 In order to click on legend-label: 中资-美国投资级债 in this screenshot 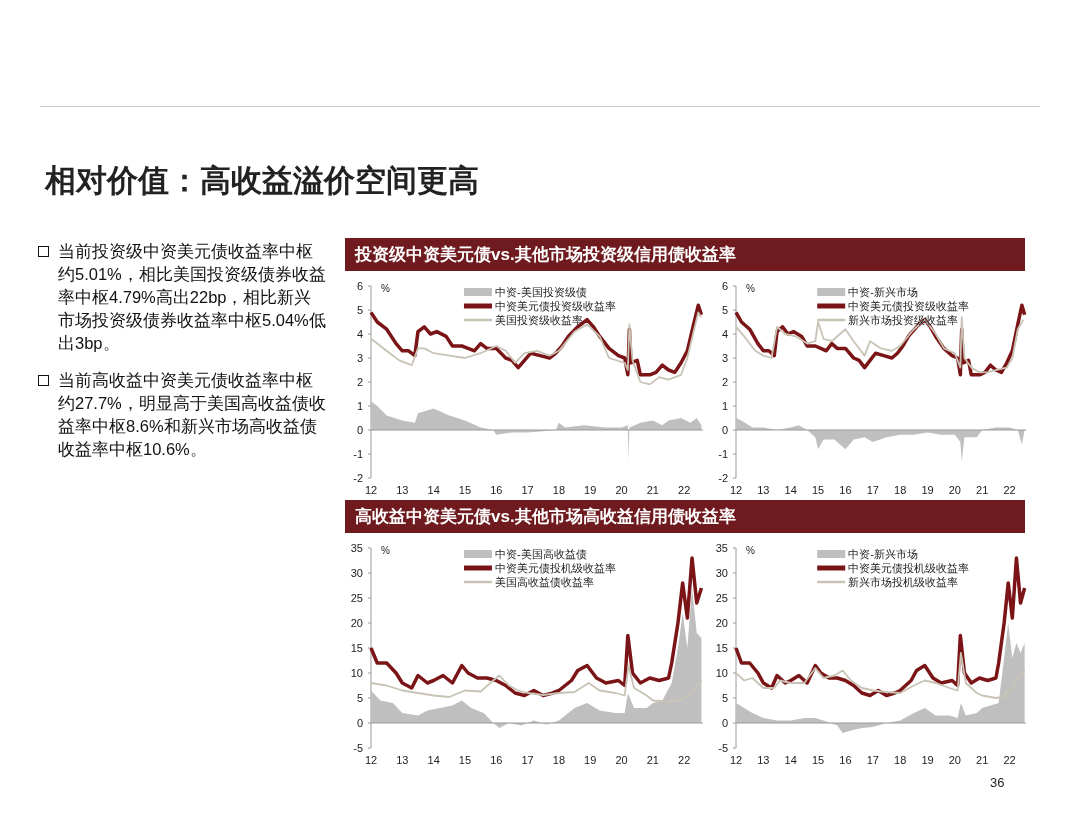, I will do `click(540, 292)`.